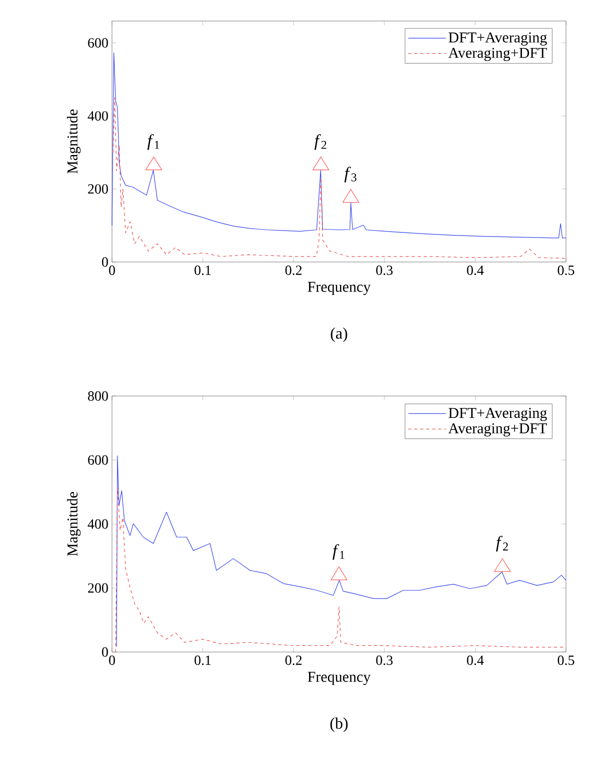 The height and width of the screenshot is (772, 598). Describe the element at coordinates (98, 396) in the screenshot. I see `y-tick-label: 800` at that location.